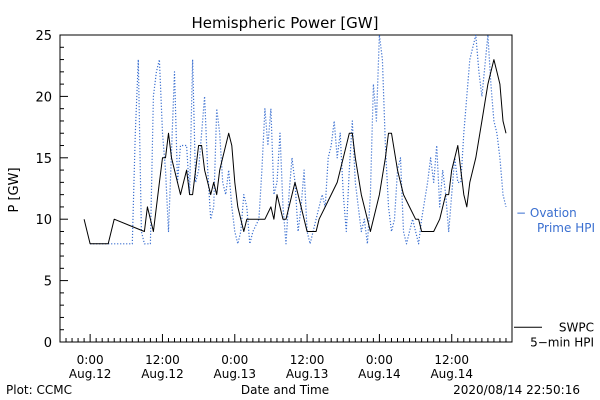 This screenshot has height=400, width=600. What do you see at coordinates (562, 342) in the screenshot?
I see `legend-swpc-line2: 5−min HPI` at bounding box center [562, 342].